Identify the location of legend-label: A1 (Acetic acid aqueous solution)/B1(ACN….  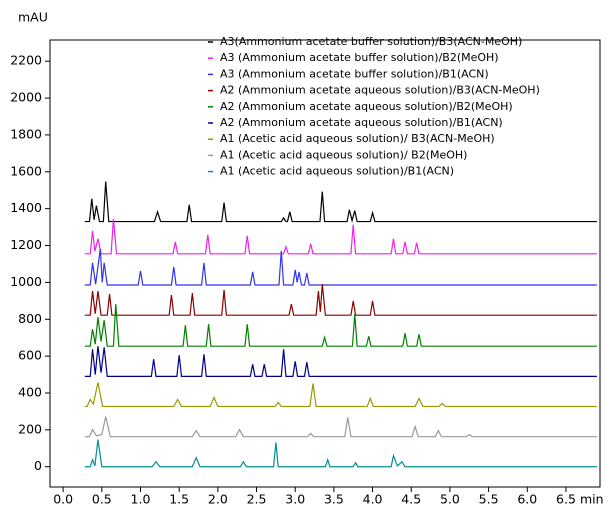
(337, 171).